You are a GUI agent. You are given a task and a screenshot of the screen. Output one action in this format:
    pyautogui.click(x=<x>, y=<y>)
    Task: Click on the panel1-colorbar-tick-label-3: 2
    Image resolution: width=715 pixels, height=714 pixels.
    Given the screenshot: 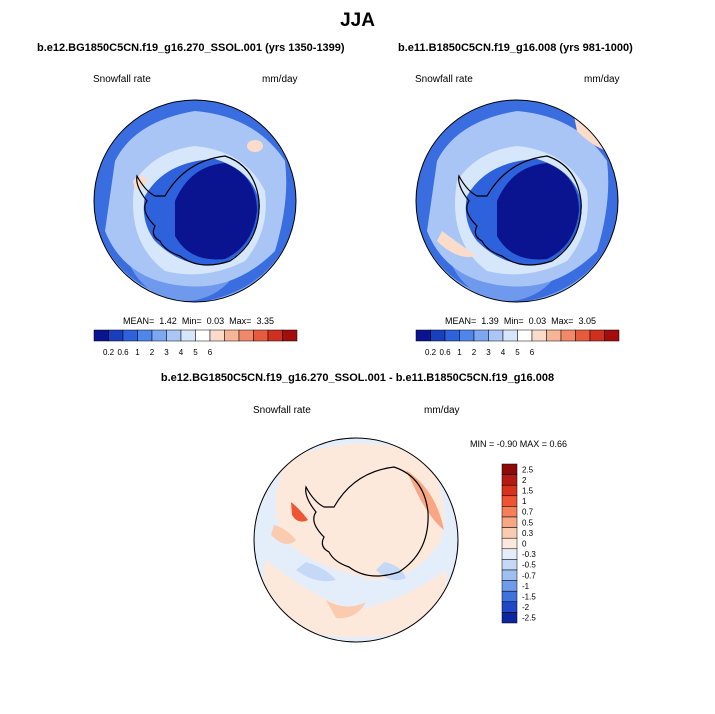 What is the action you would take?
    pyautogui.click(x=152, y=352)
    